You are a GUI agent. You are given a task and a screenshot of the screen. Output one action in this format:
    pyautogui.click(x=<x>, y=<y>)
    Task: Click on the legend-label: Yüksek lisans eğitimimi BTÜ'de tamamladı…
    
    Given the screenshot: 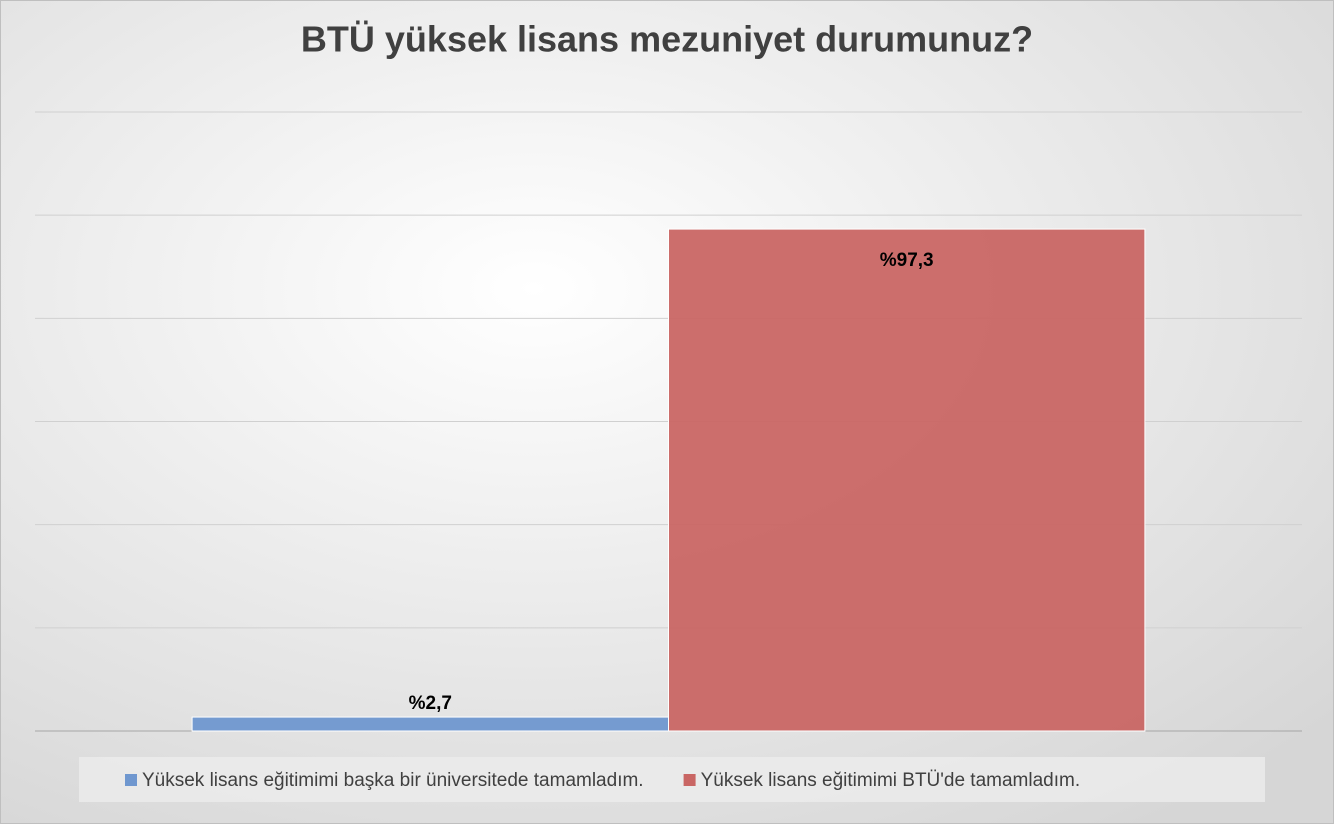 What is the action you would take?
    pyautogui.click(x=891, y=780)
    